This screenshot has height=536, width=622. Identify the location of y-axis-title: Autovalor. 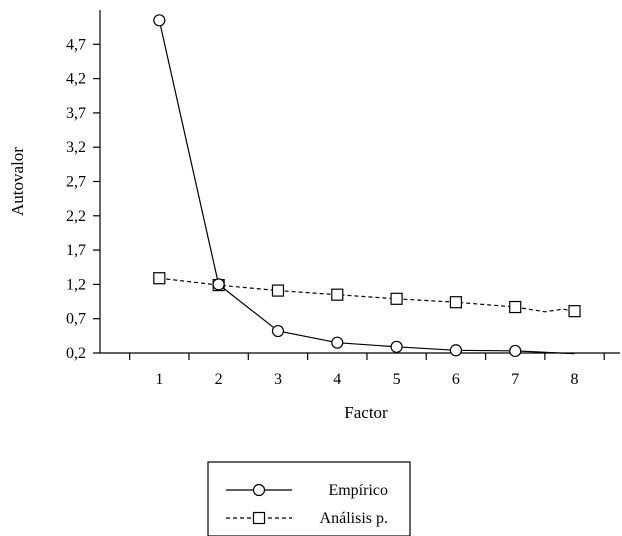
(17, 181).